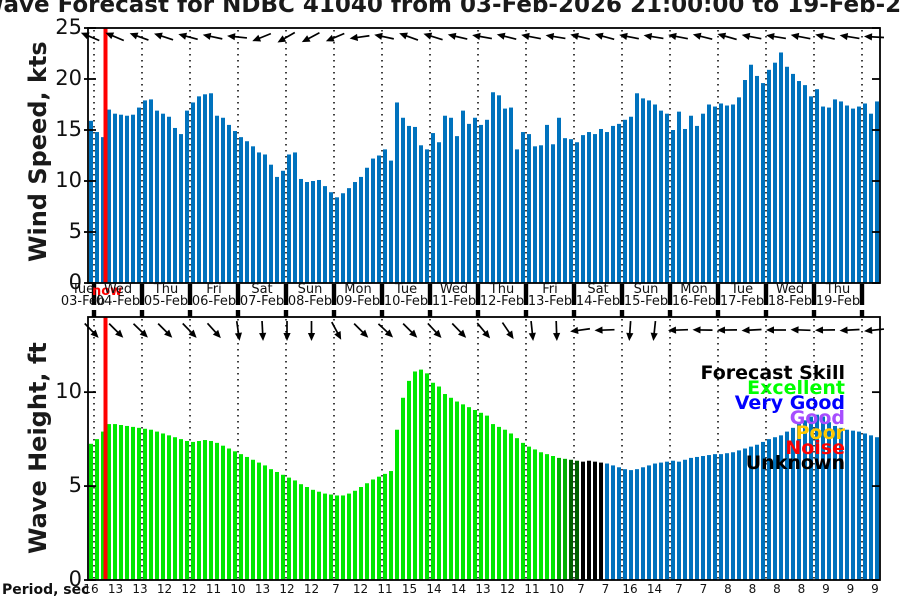  I want to click on day-label-14-Feb: Sat 14-Feb, so click(598, 295).